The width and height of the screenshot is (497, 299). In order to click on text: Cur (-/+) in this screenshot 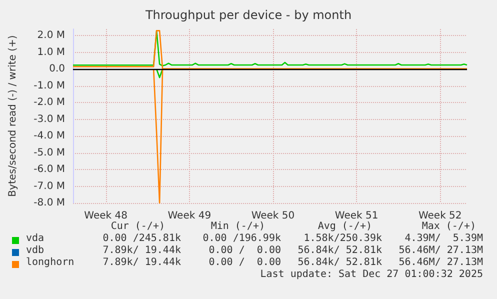, I will do `click(137, 226)`.